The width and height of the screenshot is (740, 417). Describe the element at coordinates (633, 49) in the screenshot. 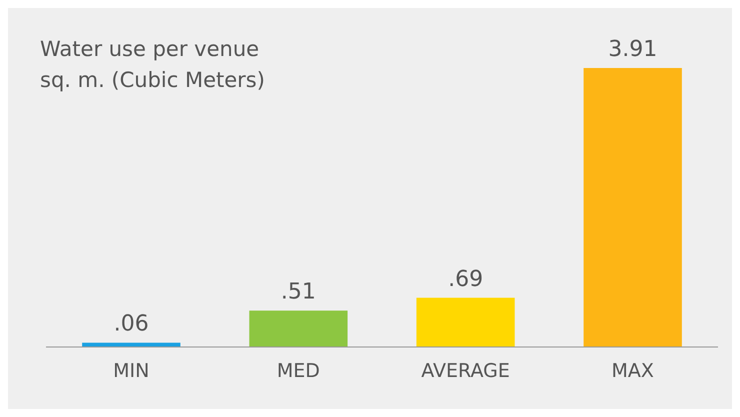

I see `data-label: 3.91` at that location.